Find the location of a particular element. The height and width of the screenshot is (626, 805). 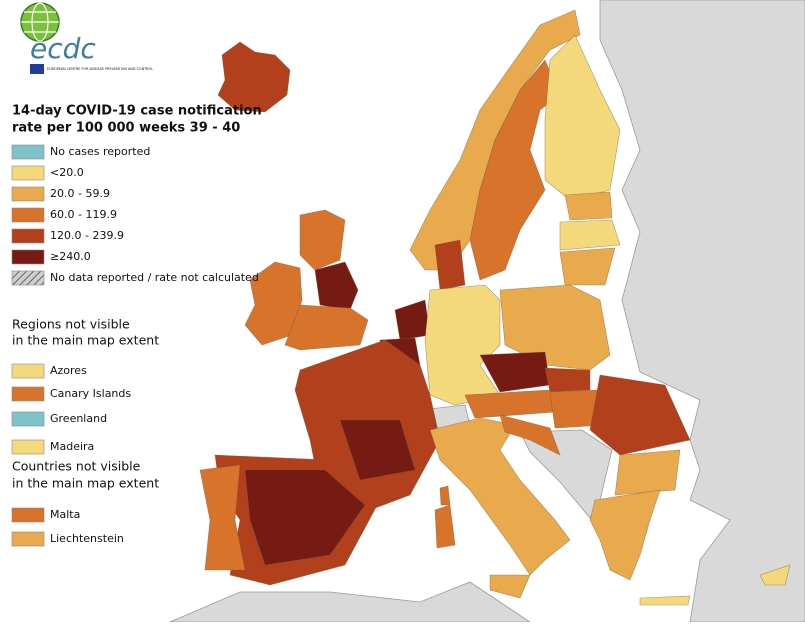

logo-text: ecdc is located at coordinates (63, 48).